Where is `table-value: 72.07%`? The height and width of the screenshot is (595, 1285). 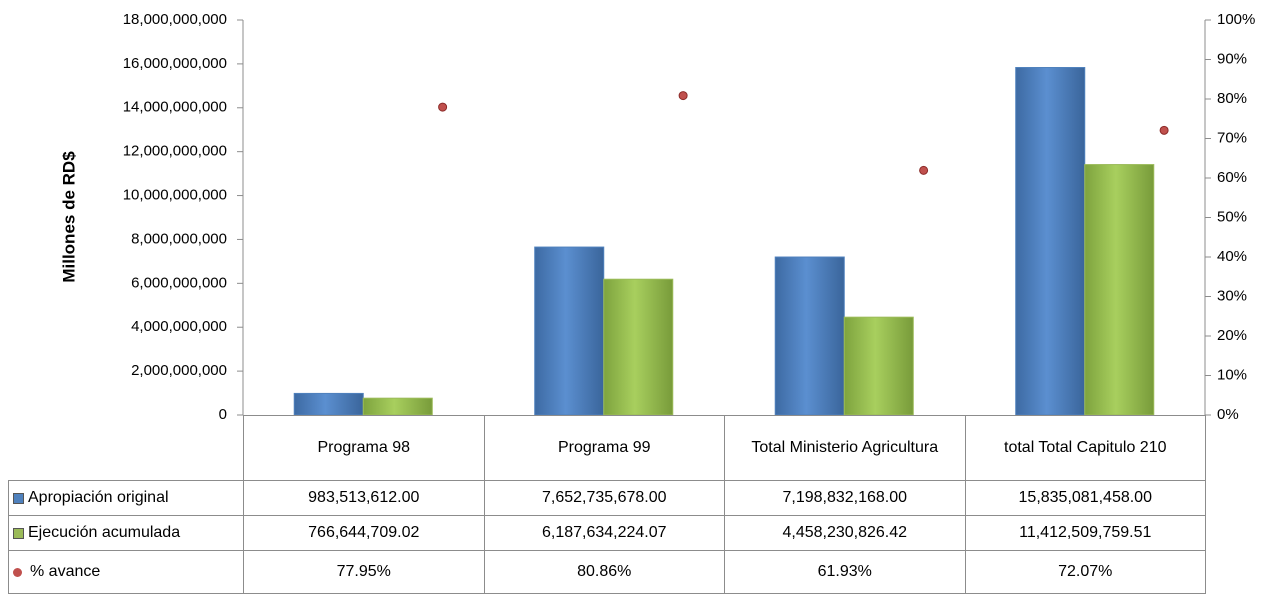
table-value: 72.07% is located at coordinates (1085, 572).